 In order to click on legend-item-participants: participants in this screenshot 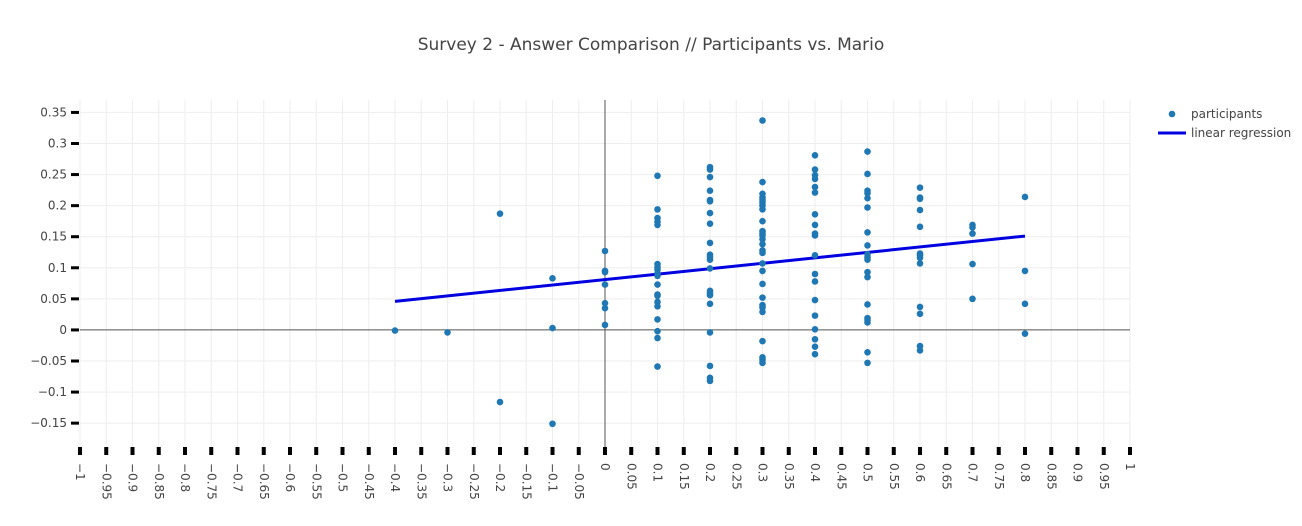, I will do `click(1215, 114)`.